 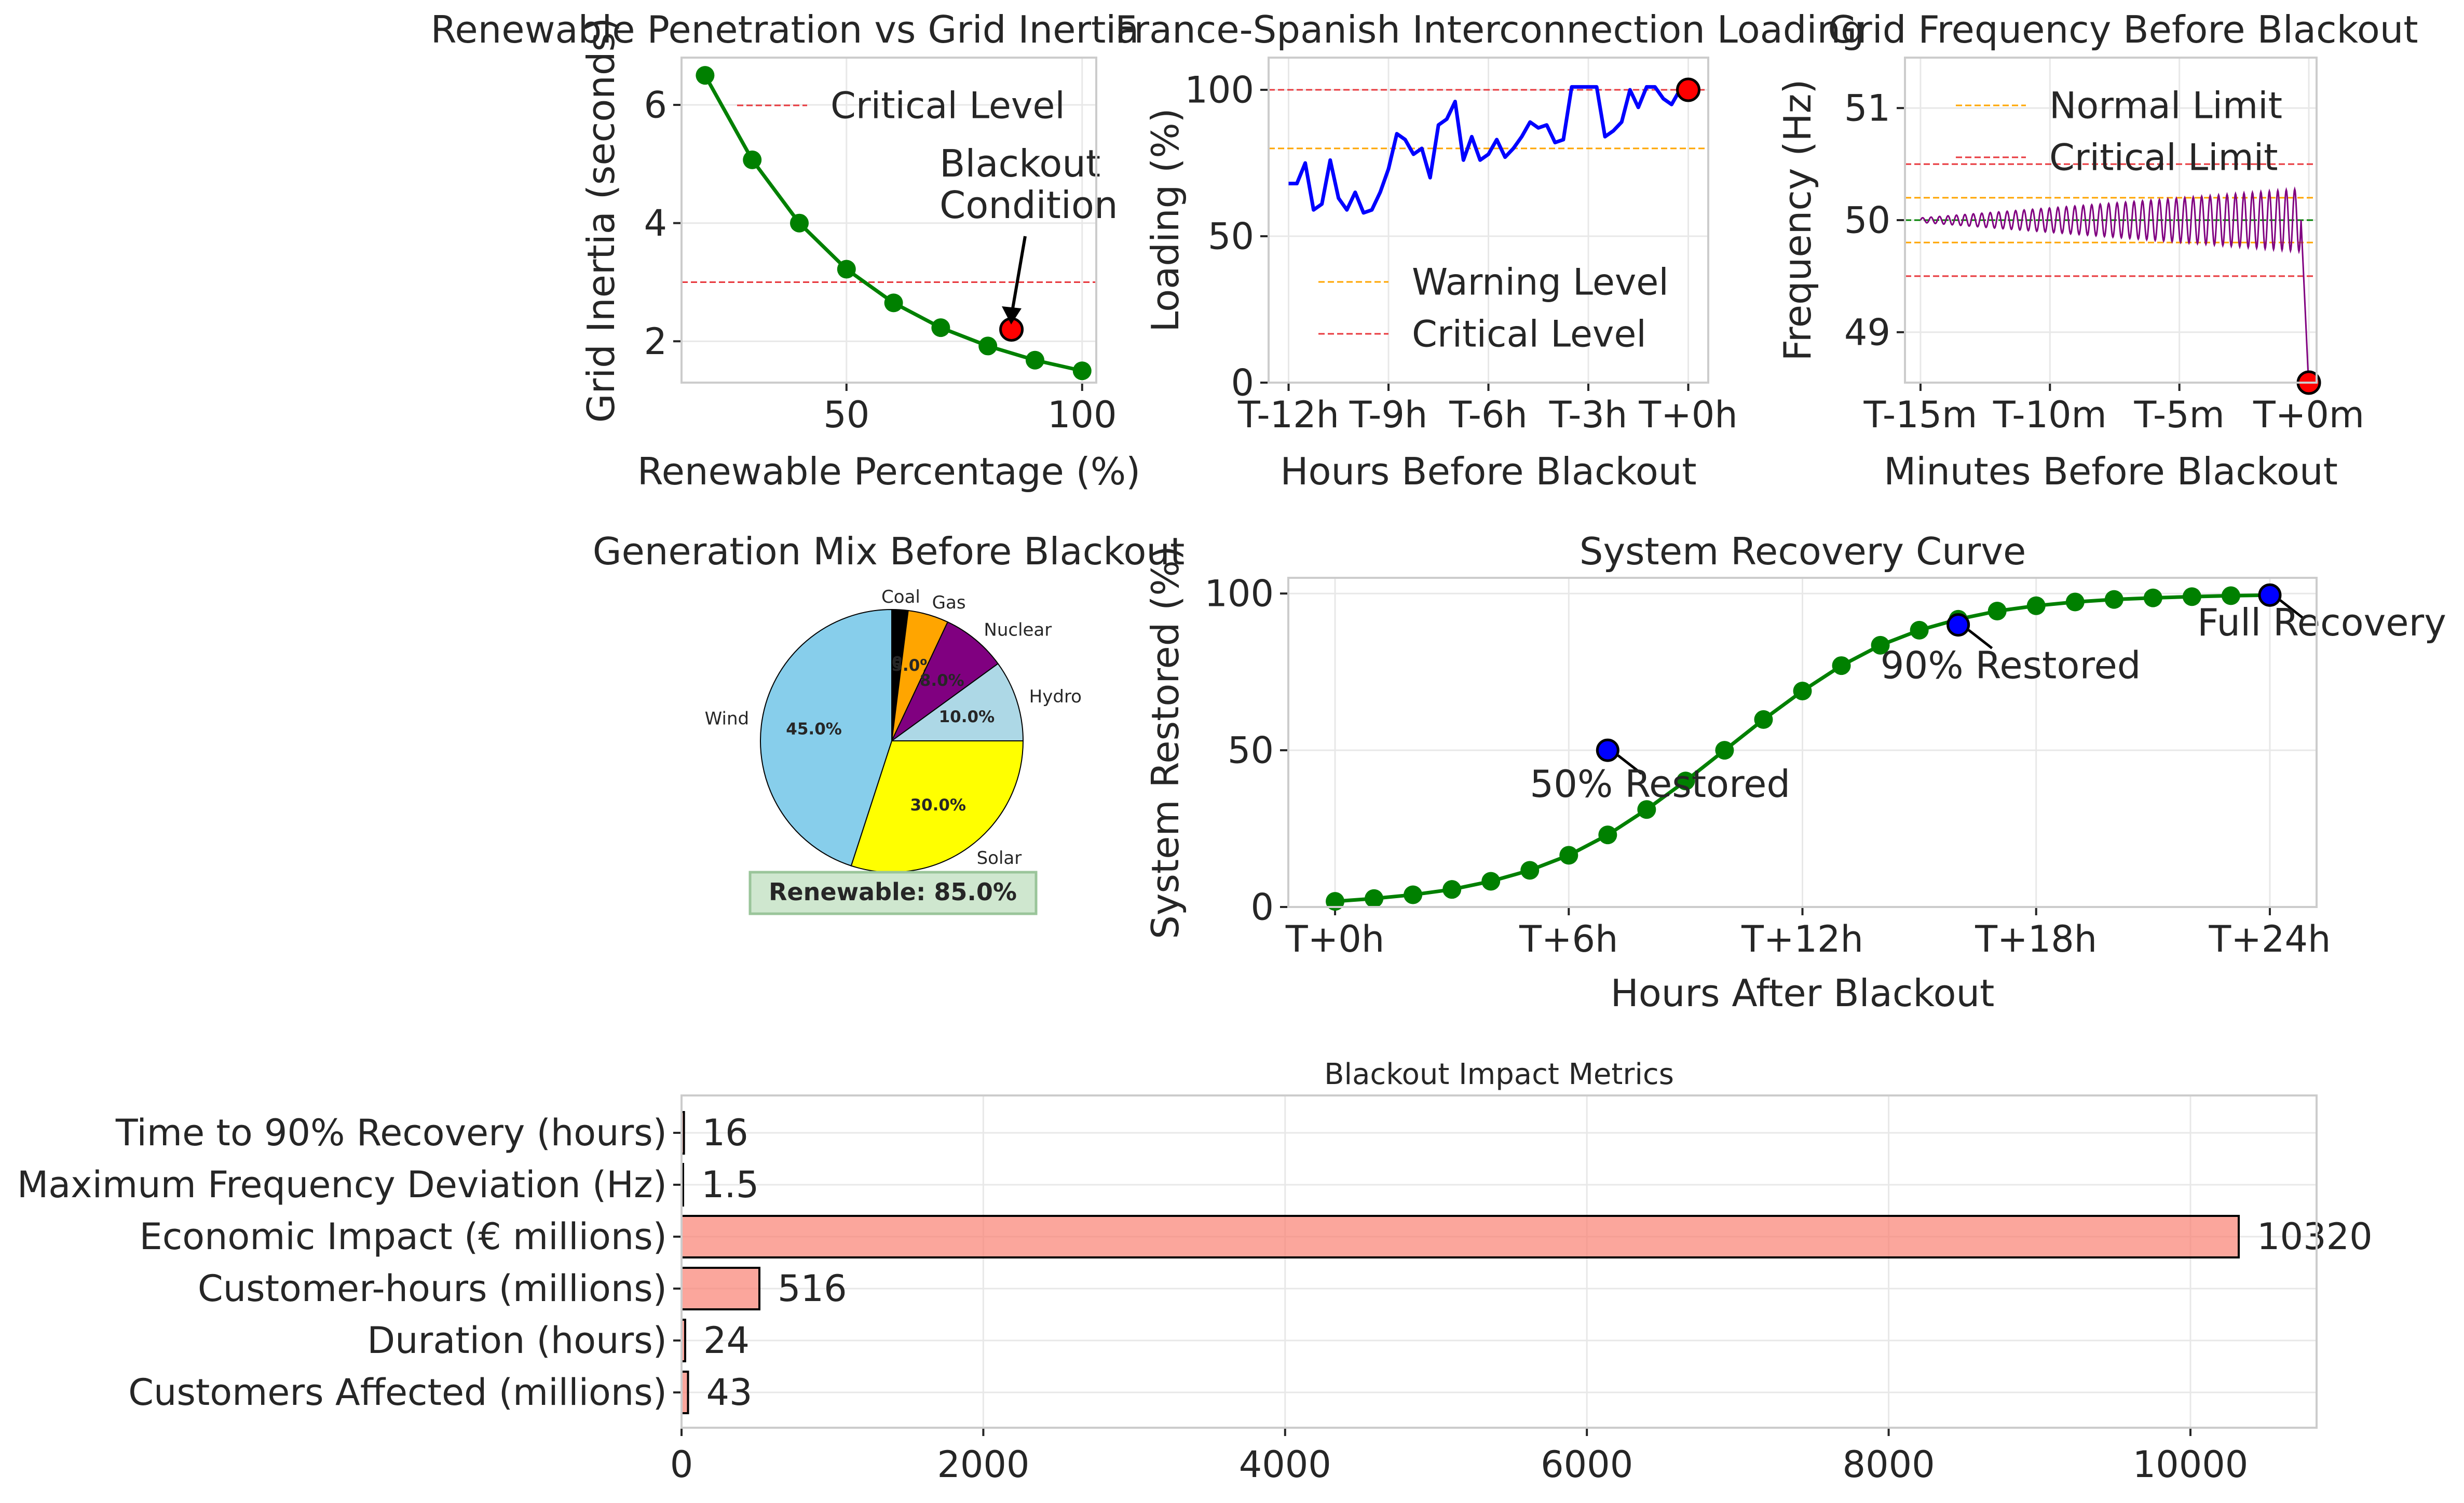 I want to click on chart-title: Renewable Penetration vs Grid Inertia, so click(x=785, y=29).